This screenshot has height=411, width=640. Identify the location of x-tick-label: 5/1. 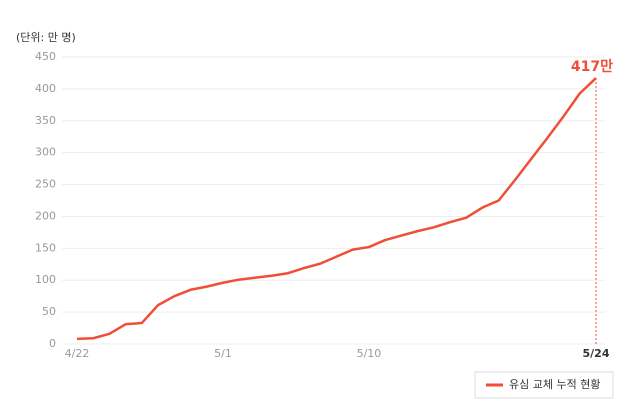
(223, 353).